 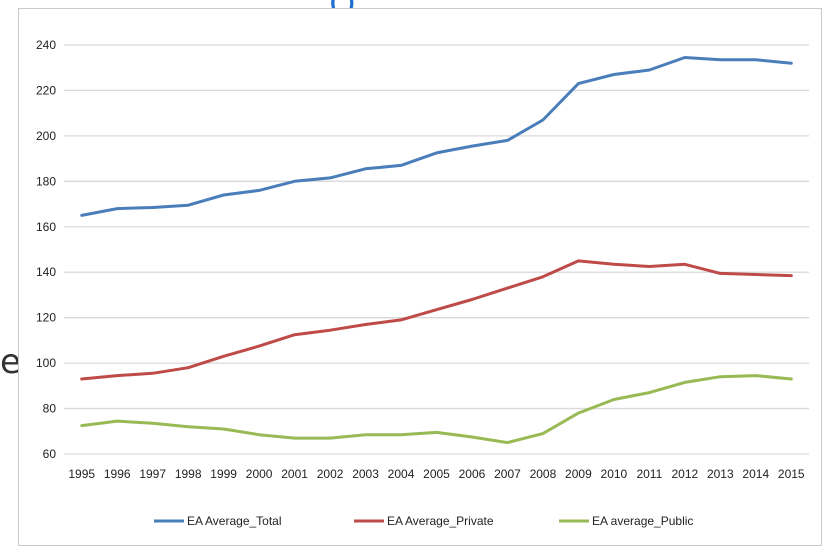 I want to click on y-tick-label: 140, so click(x=46, y=272).